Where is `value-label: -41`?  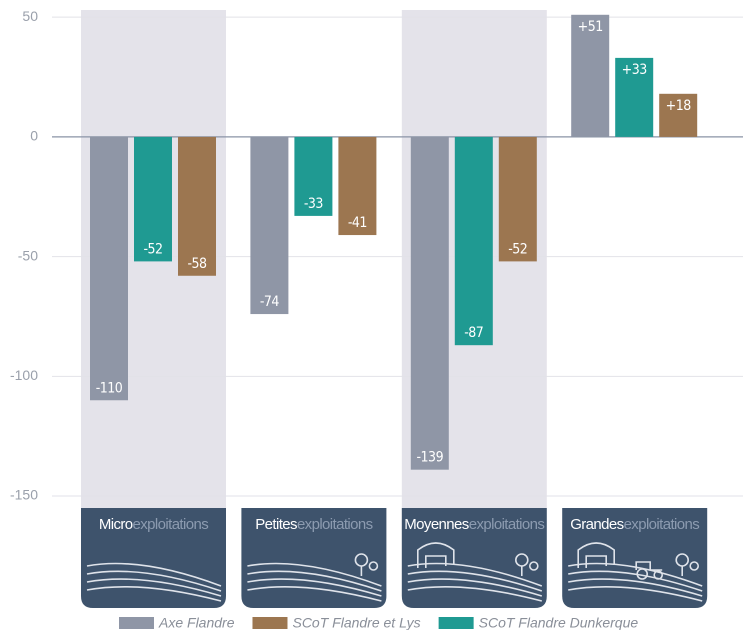 value-label: -41 is located at coordinates (357, 223).